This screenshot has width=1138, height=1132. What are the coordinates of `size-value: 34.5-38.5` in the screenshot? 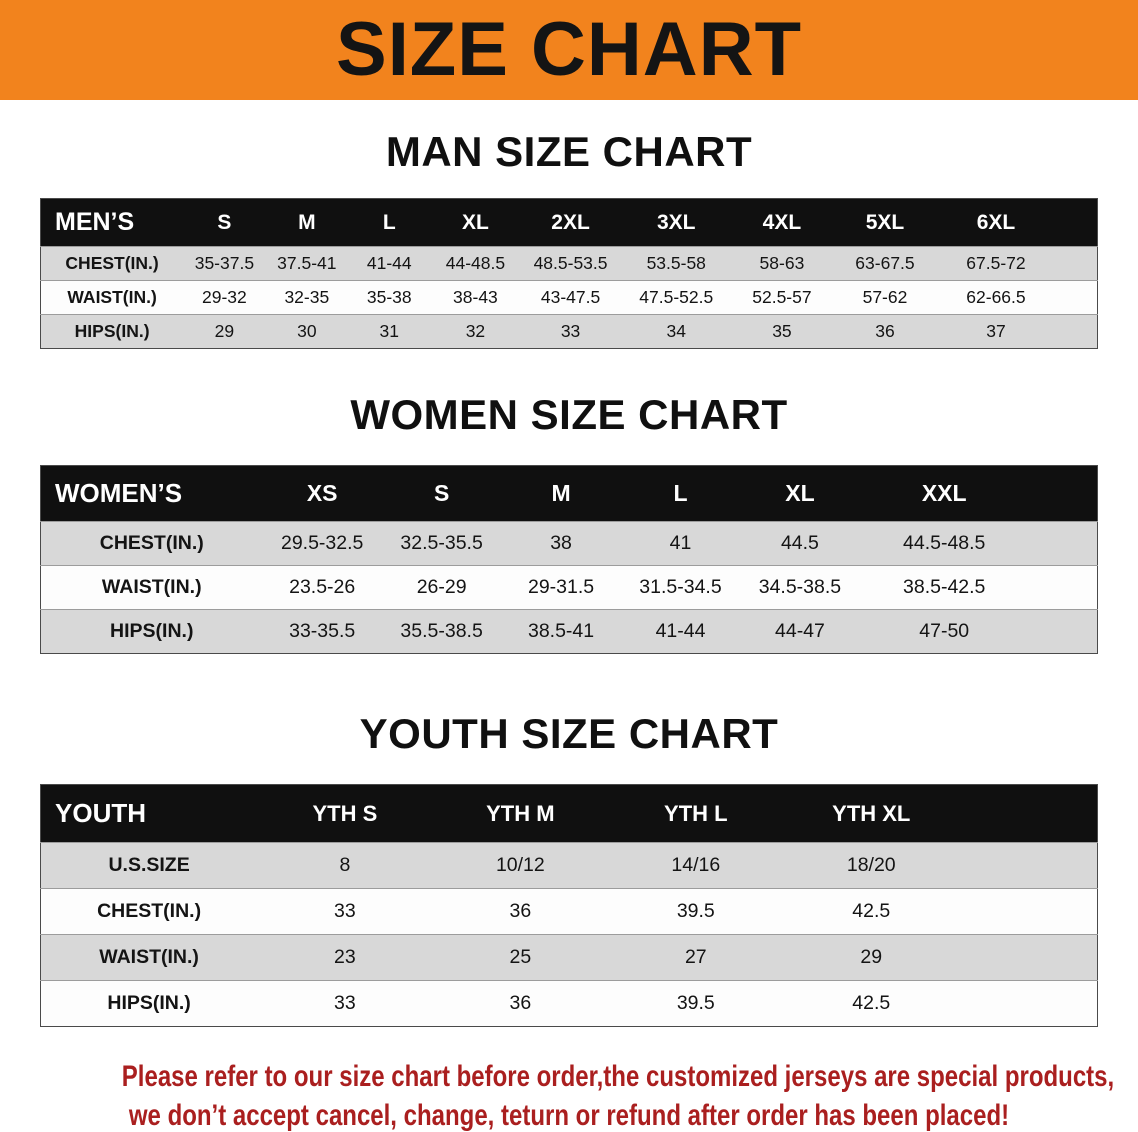 It's located at (800, 587).